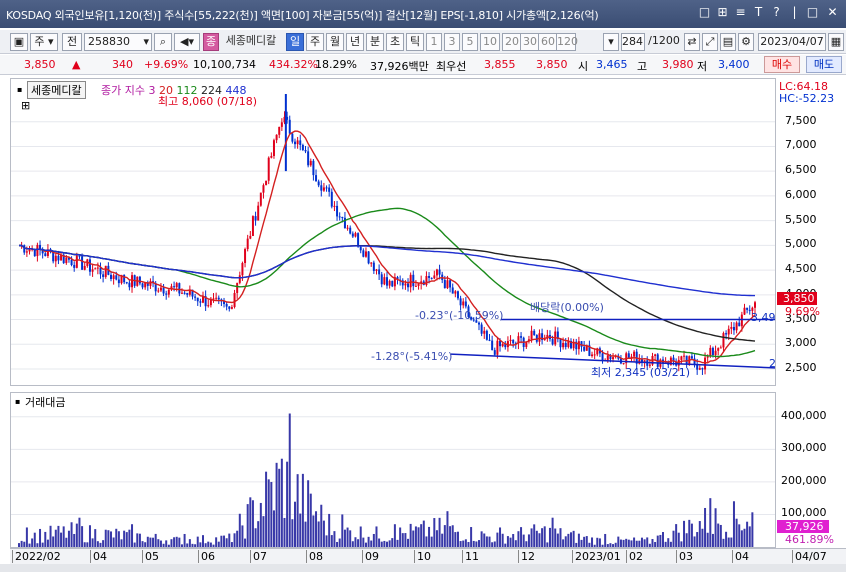 The width and height of the screenshot is (846, 572). What do you see at coordinates (548, 42) in the screenshot?
I see `interval-60-button: 60` at bounding box center [548, 42].